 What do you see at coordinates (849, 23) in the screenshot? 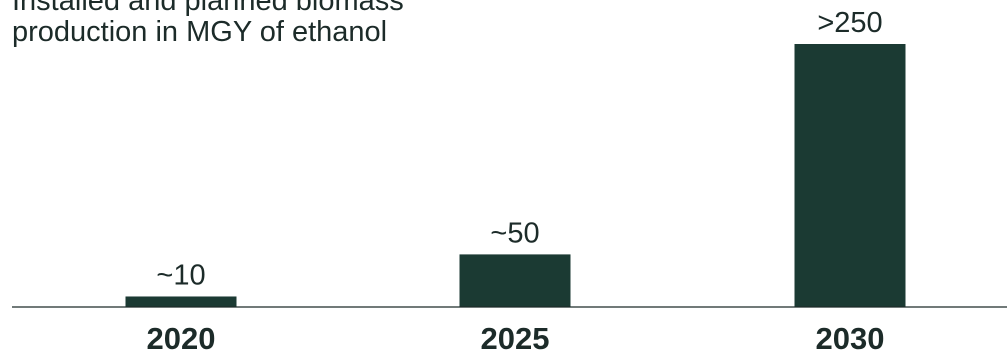
I see `value-label-2030: >250` at bounding box center [849, 23].